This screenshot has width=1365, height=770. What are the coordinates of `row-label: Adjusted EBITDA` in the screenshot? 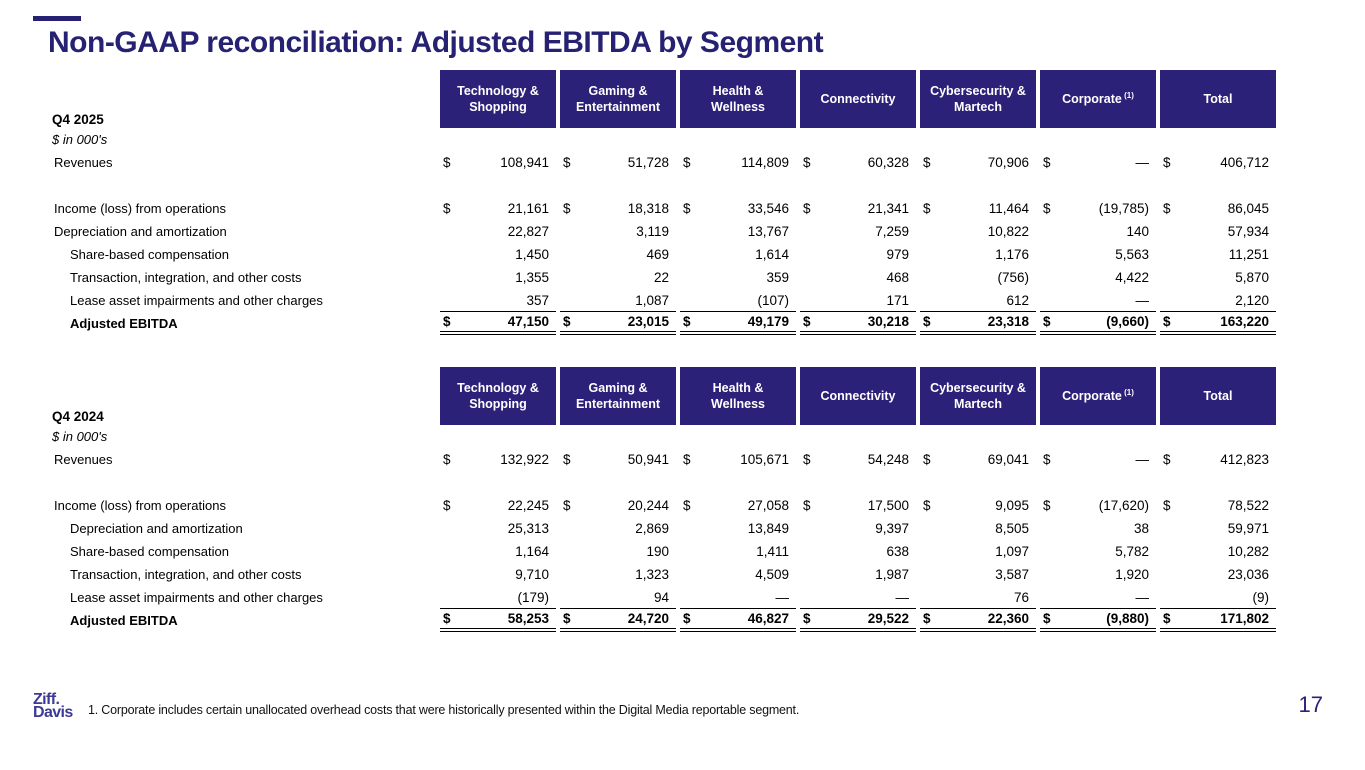 It's located at (124, 323).